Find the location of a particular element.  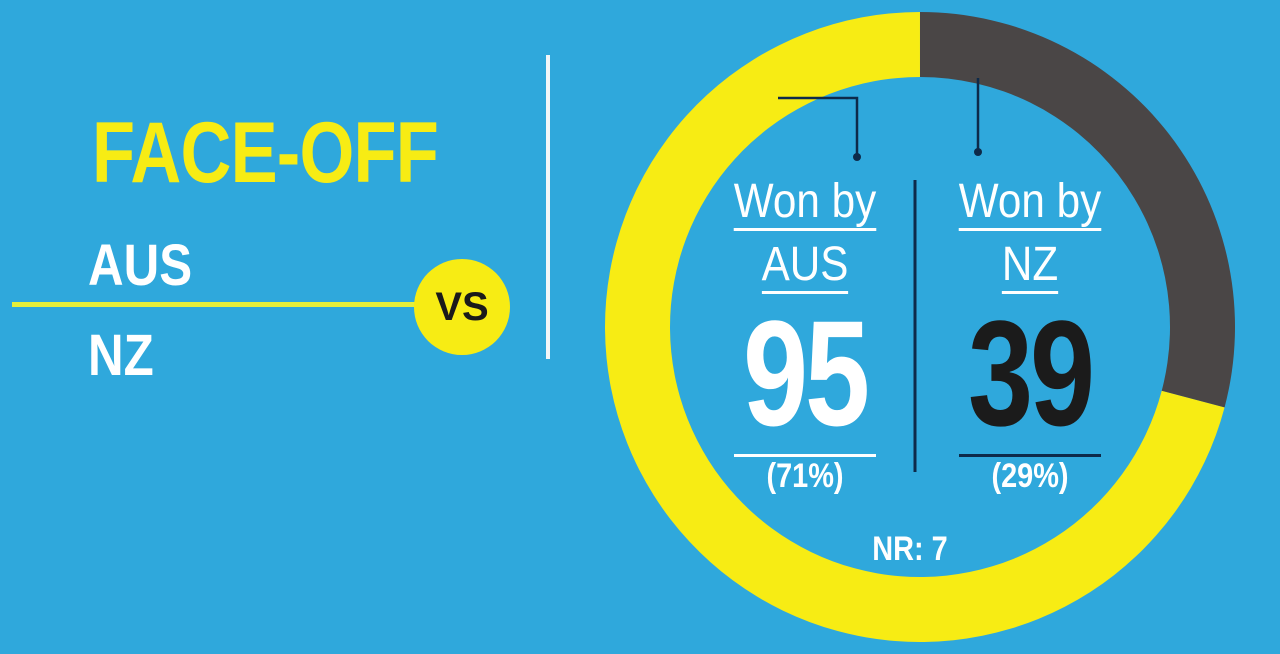

nz-team-label: NZ is located at coordinates (1030, 267).